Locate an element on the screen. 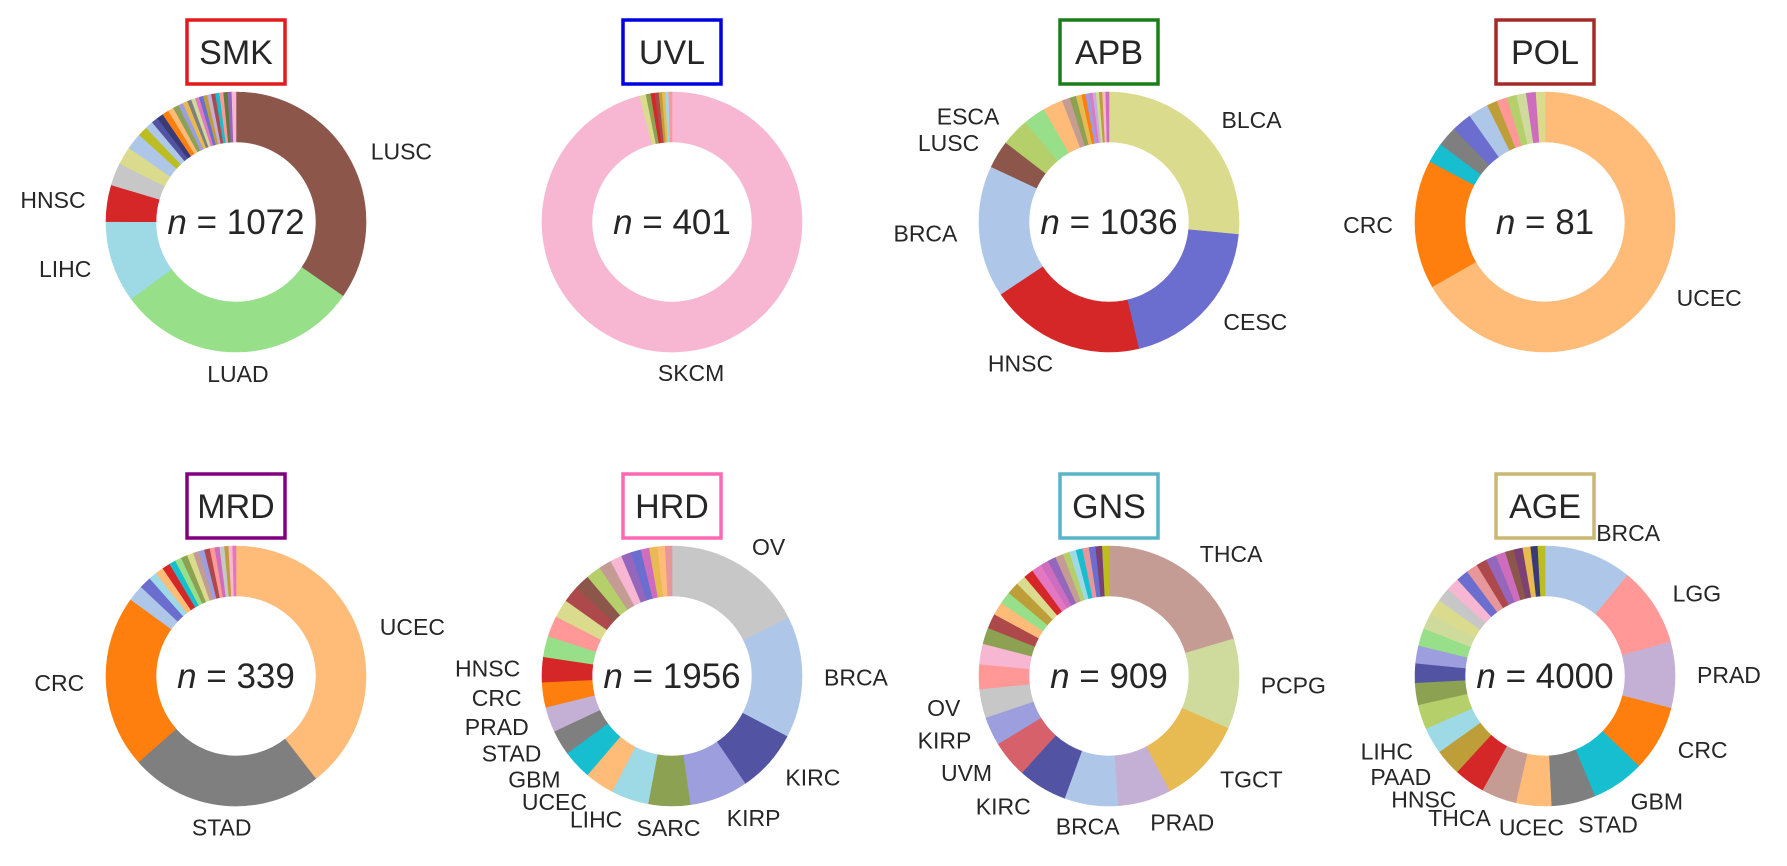  slice-pol-ucec is located at coordinates (1553, 222).